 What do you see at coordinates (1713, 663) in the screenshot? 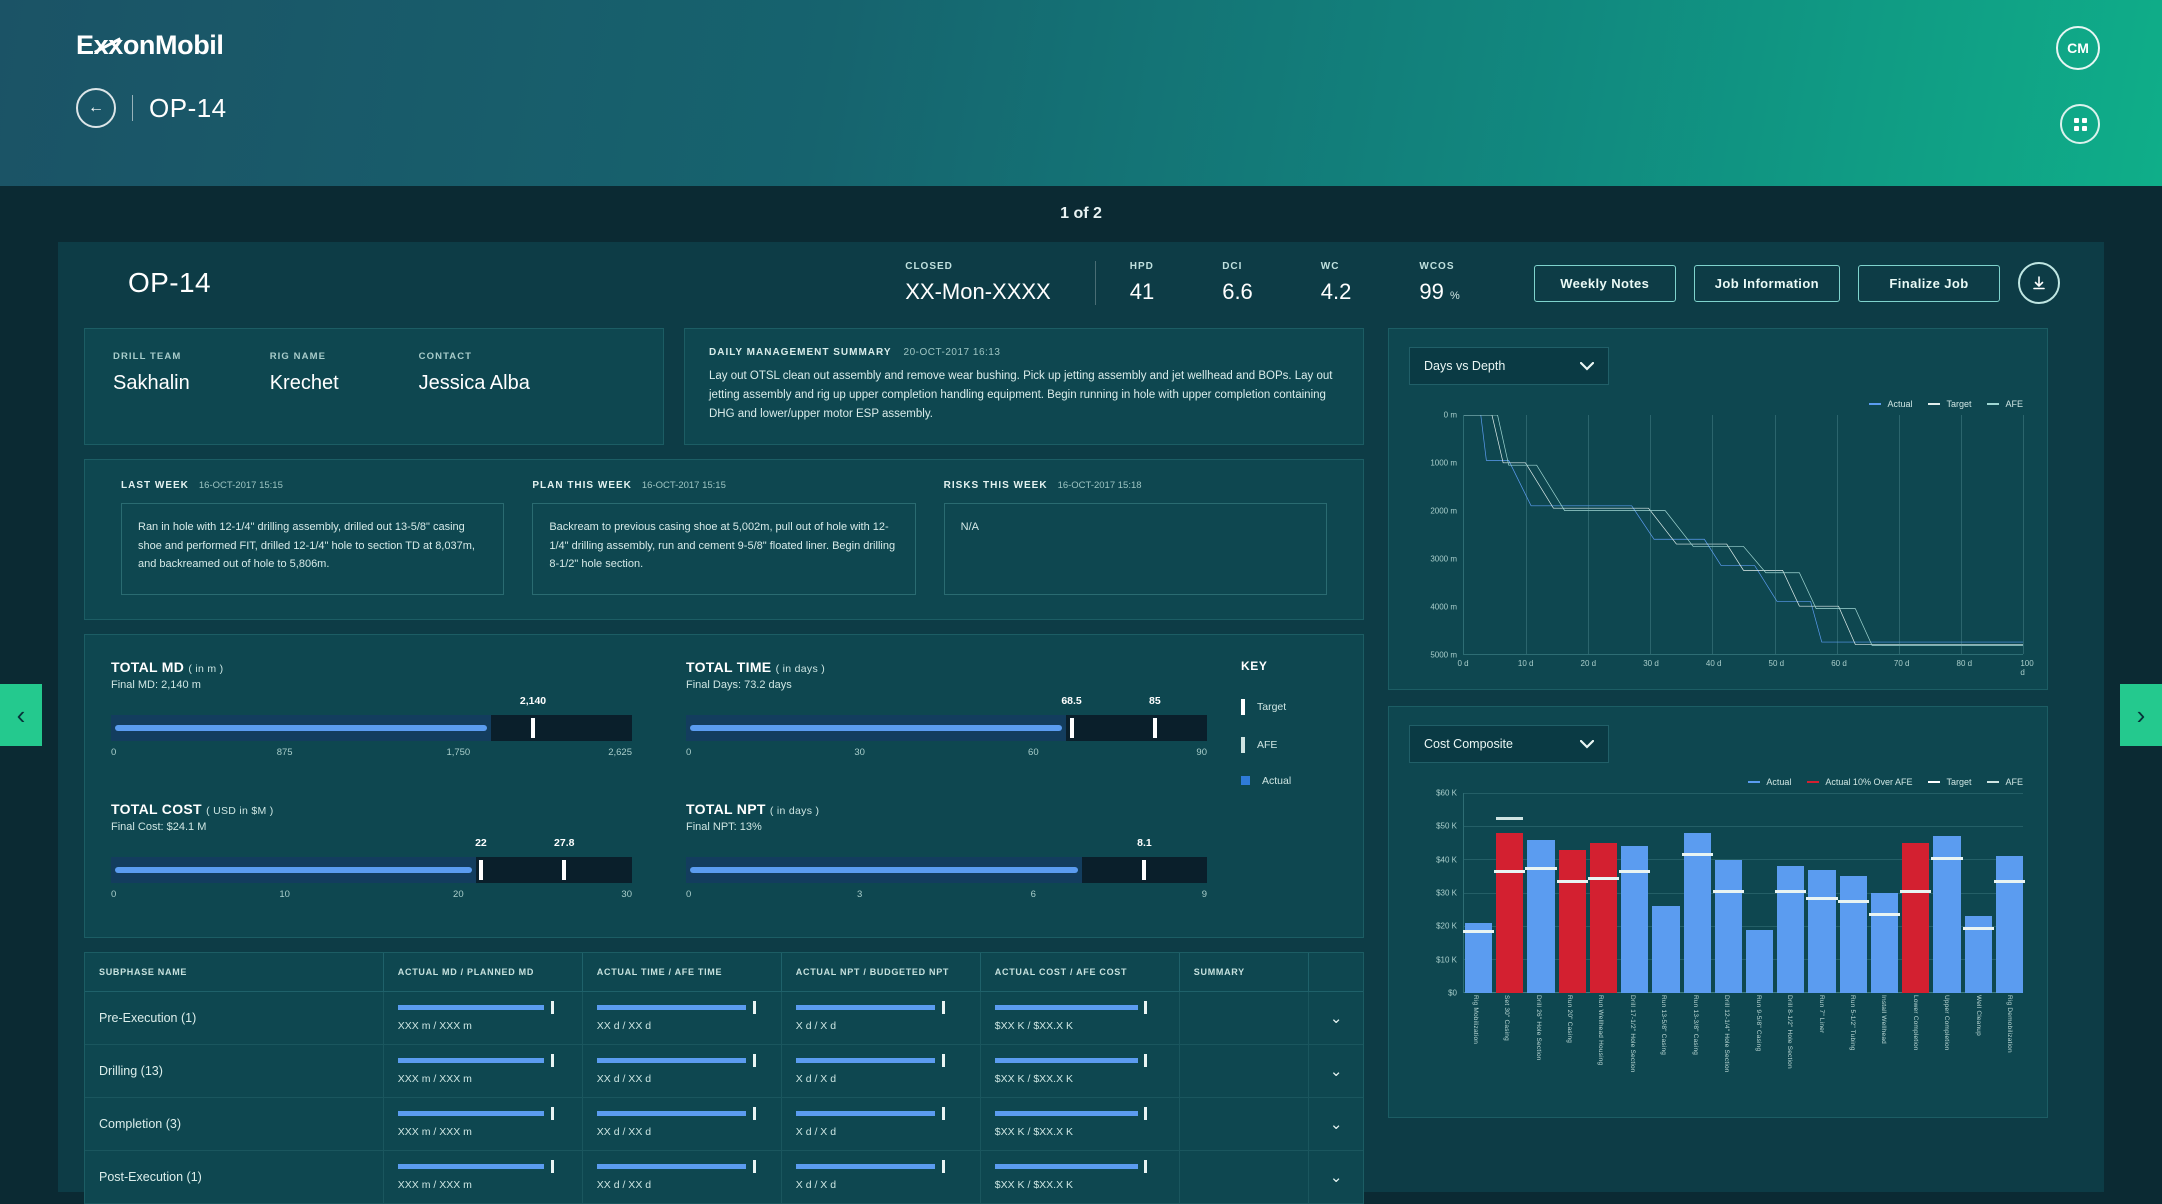
I see `x-tick: 40 d` at bounding box center [1713, 663].